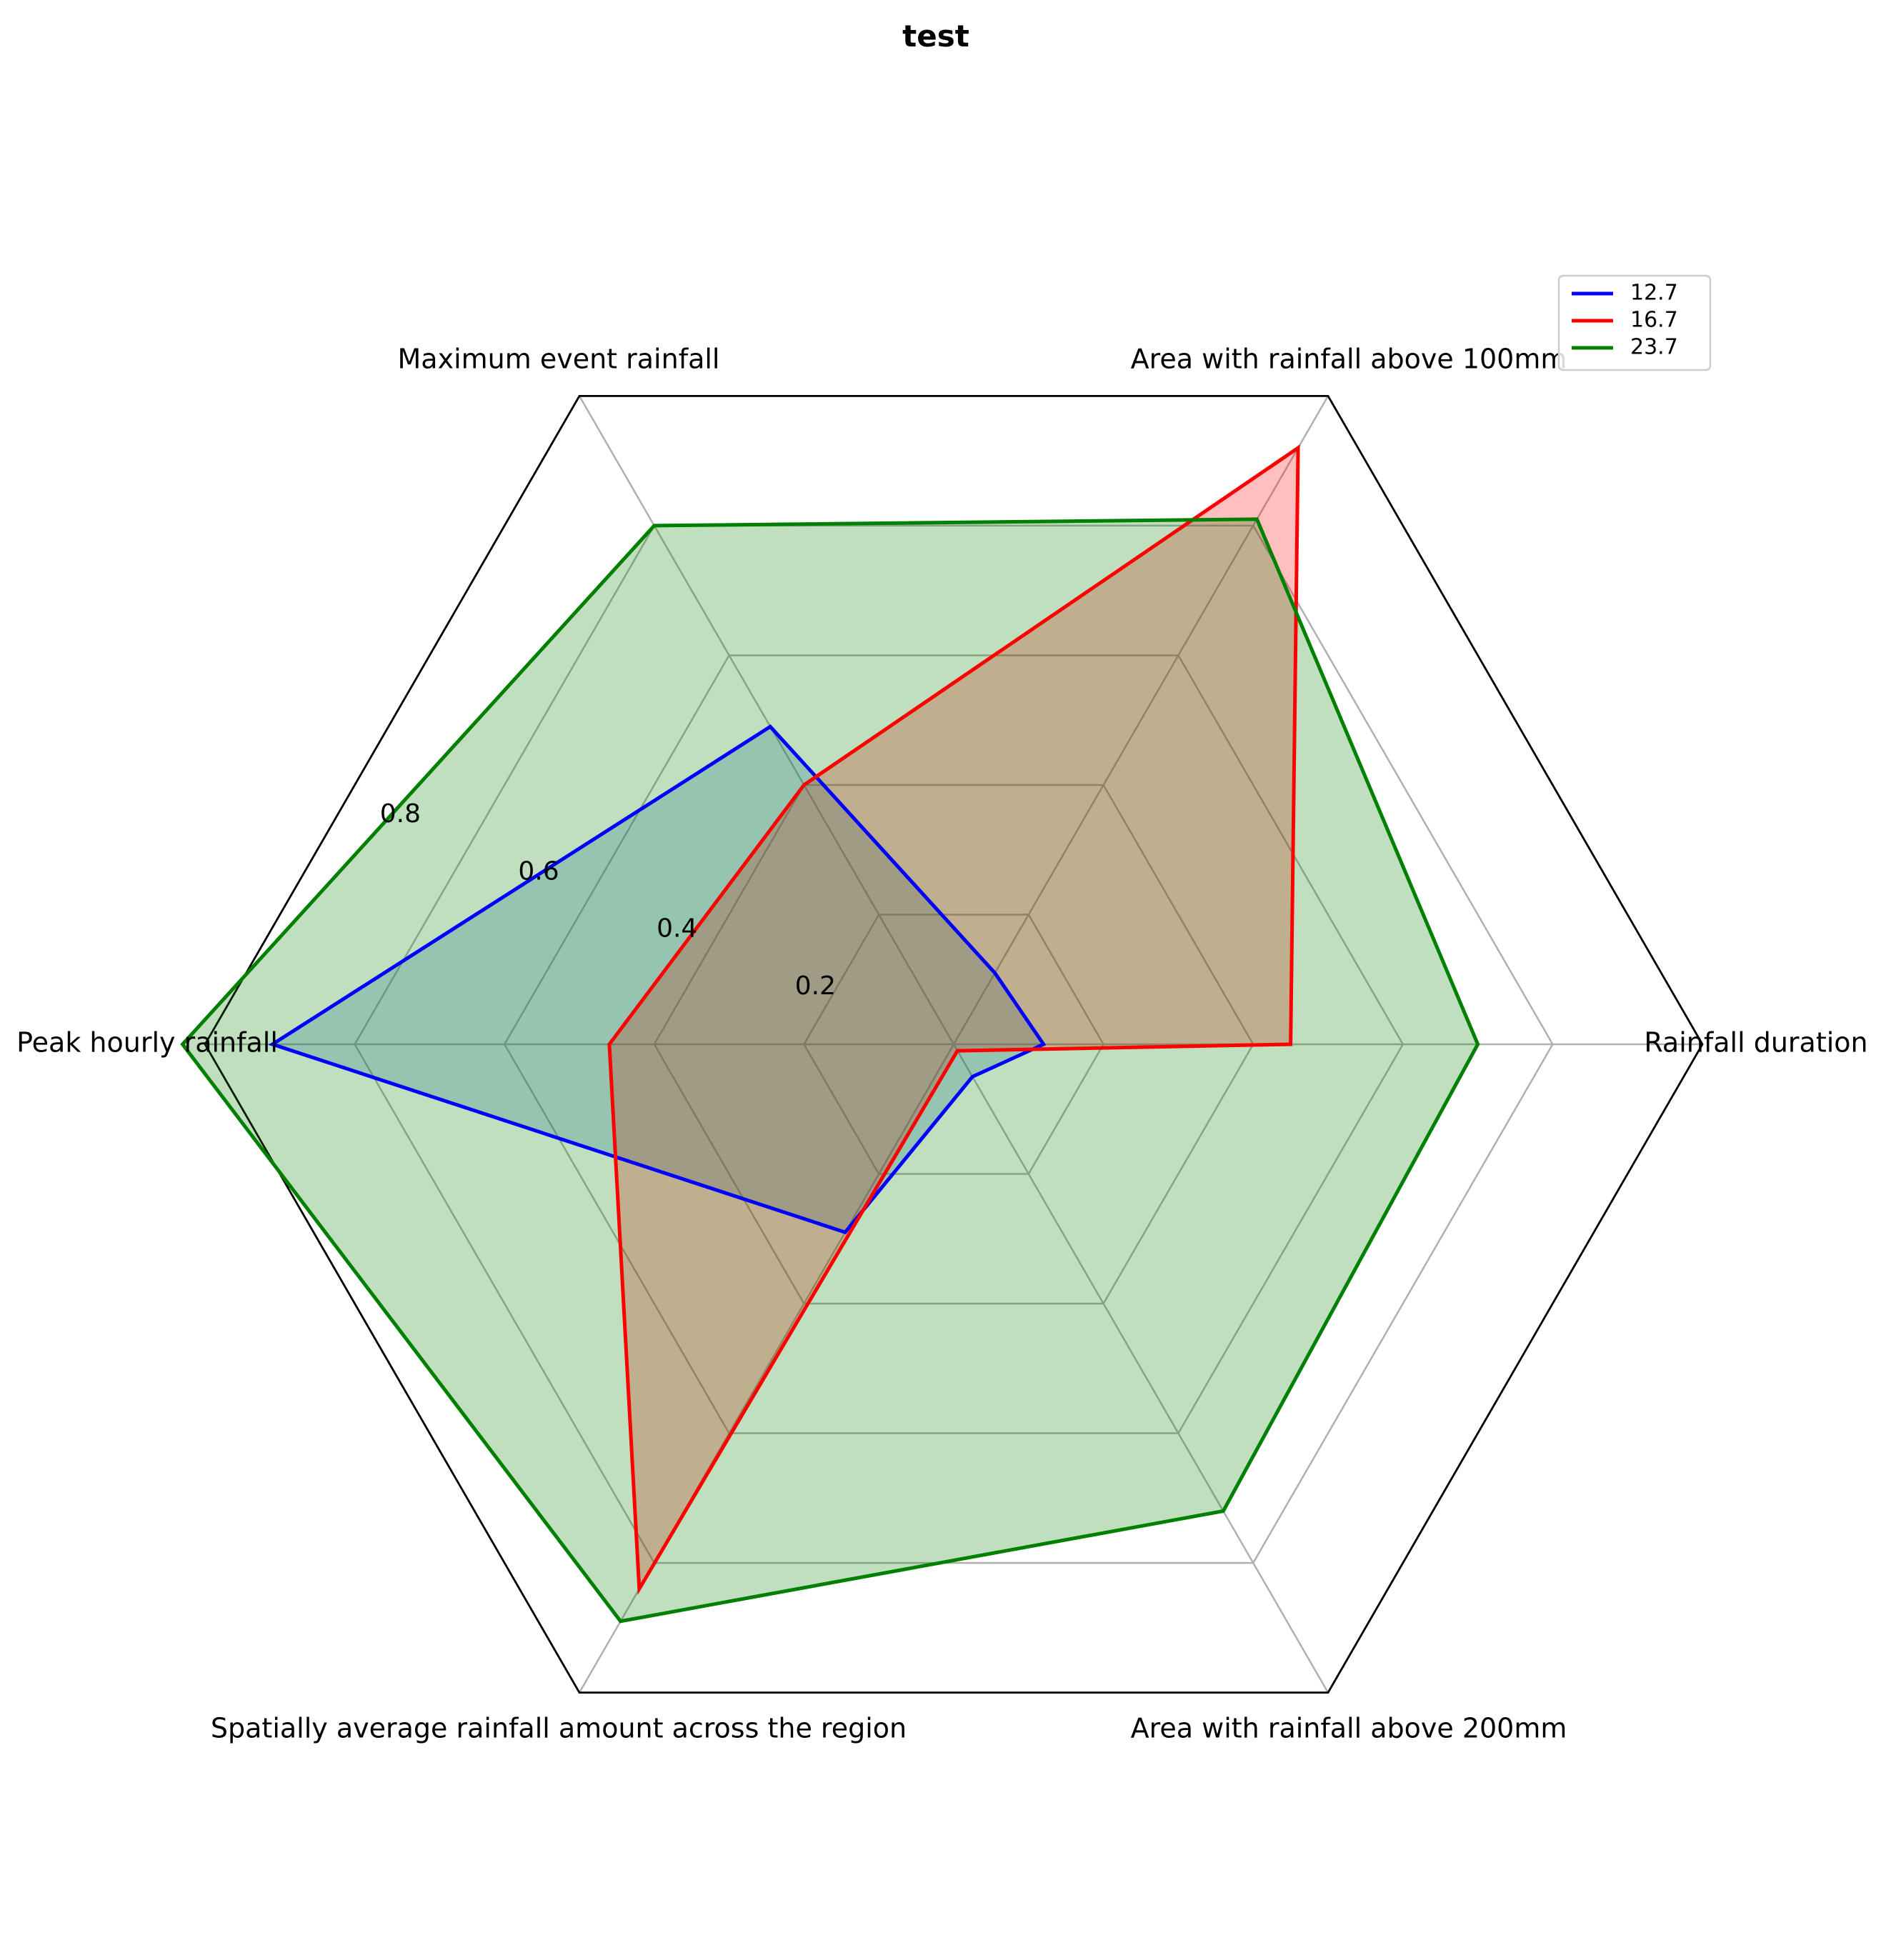 This screenshot has width=1886, height=1960. I want to click on axis-label-4: Peak hourly rainfall, so click(147, 1043).